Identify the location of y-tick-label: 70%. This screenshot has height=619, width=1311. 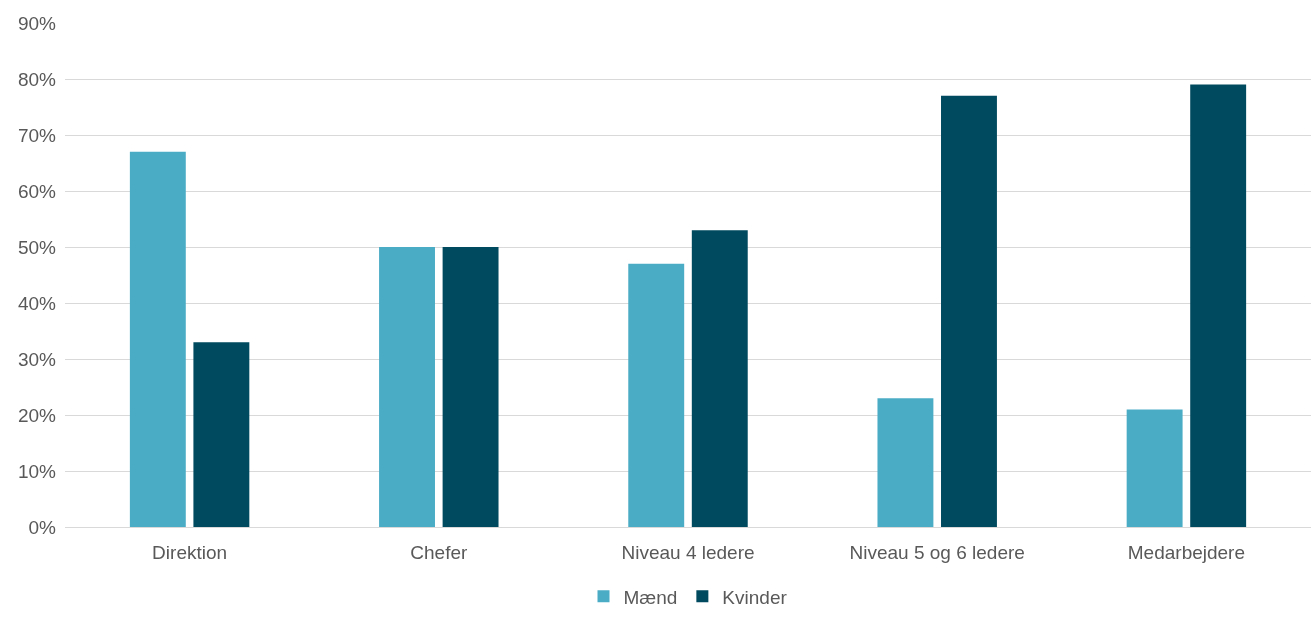
(37, 135).